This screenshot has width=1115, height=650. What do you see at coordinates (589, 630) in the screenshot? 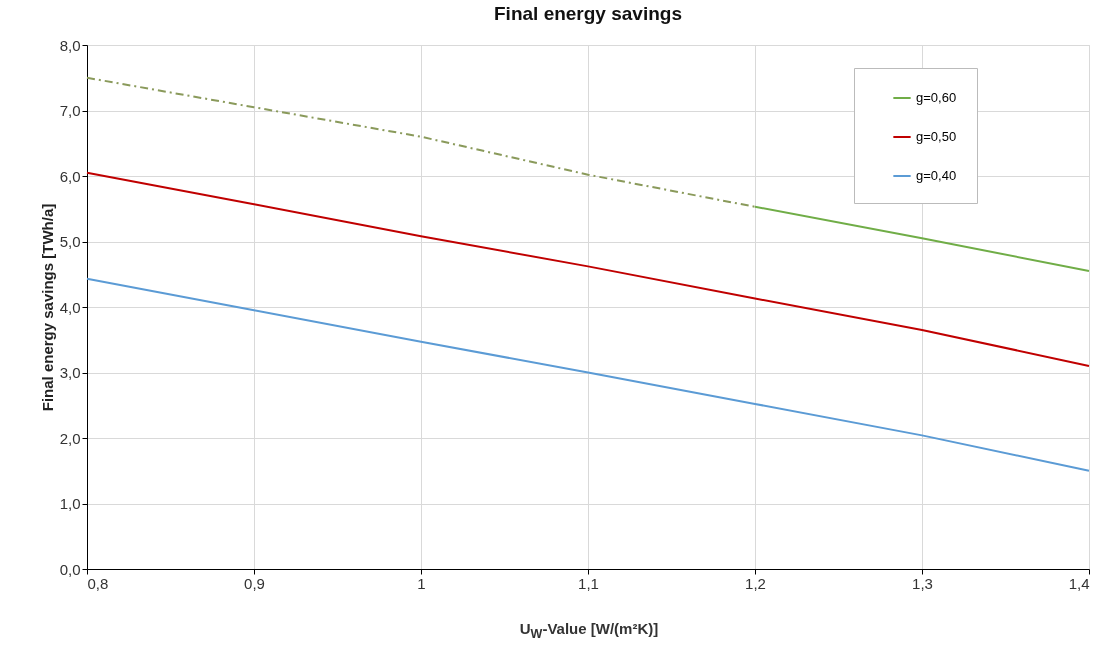
I see `x-axis-title: U$_{W}$-Value [W/(m²K)]` at bounding box center [589, 630].